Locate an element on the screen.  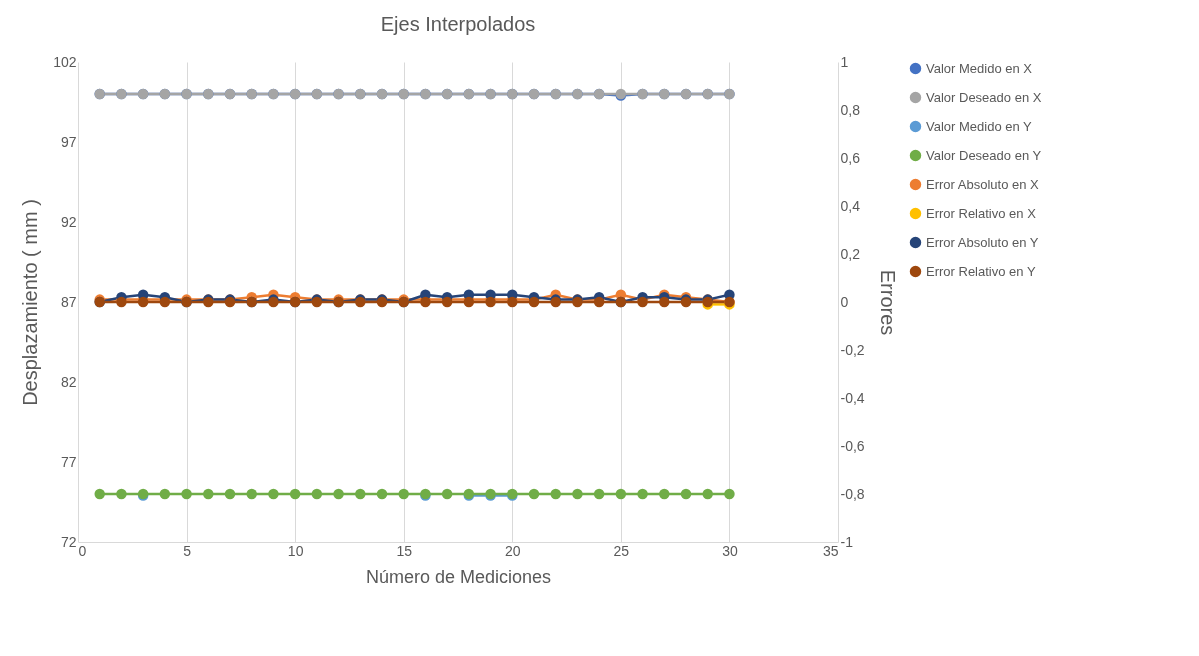
legend-label: Valor Deseado en Y is located at coordinates (984, 155).